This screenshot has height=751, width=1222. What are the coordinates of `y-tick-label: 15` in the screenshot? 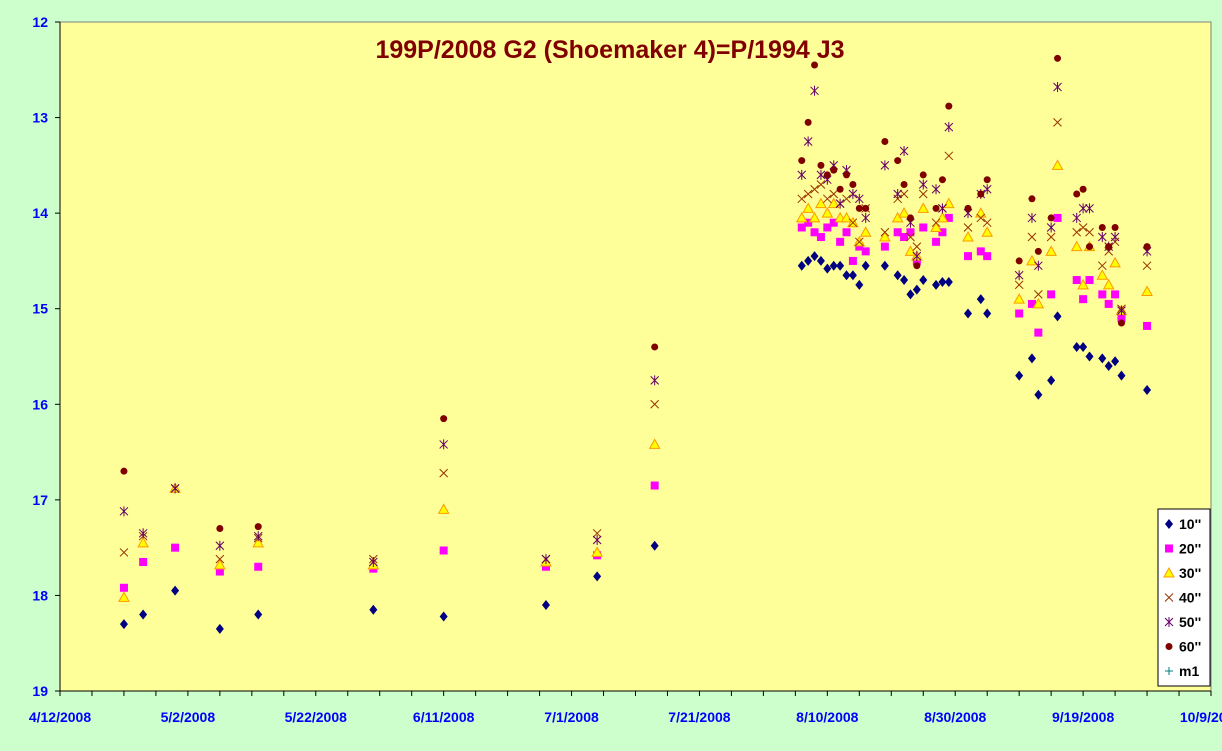 It's located at (40, 309).